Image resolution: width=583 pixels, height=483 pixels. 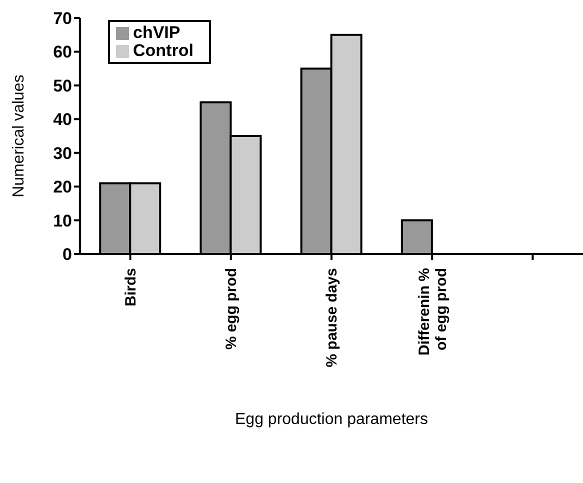 What do you see at coordinates (62, 220) in the screenshot?
I see `y-tick-label: 10` at bounding box center [62, 220].